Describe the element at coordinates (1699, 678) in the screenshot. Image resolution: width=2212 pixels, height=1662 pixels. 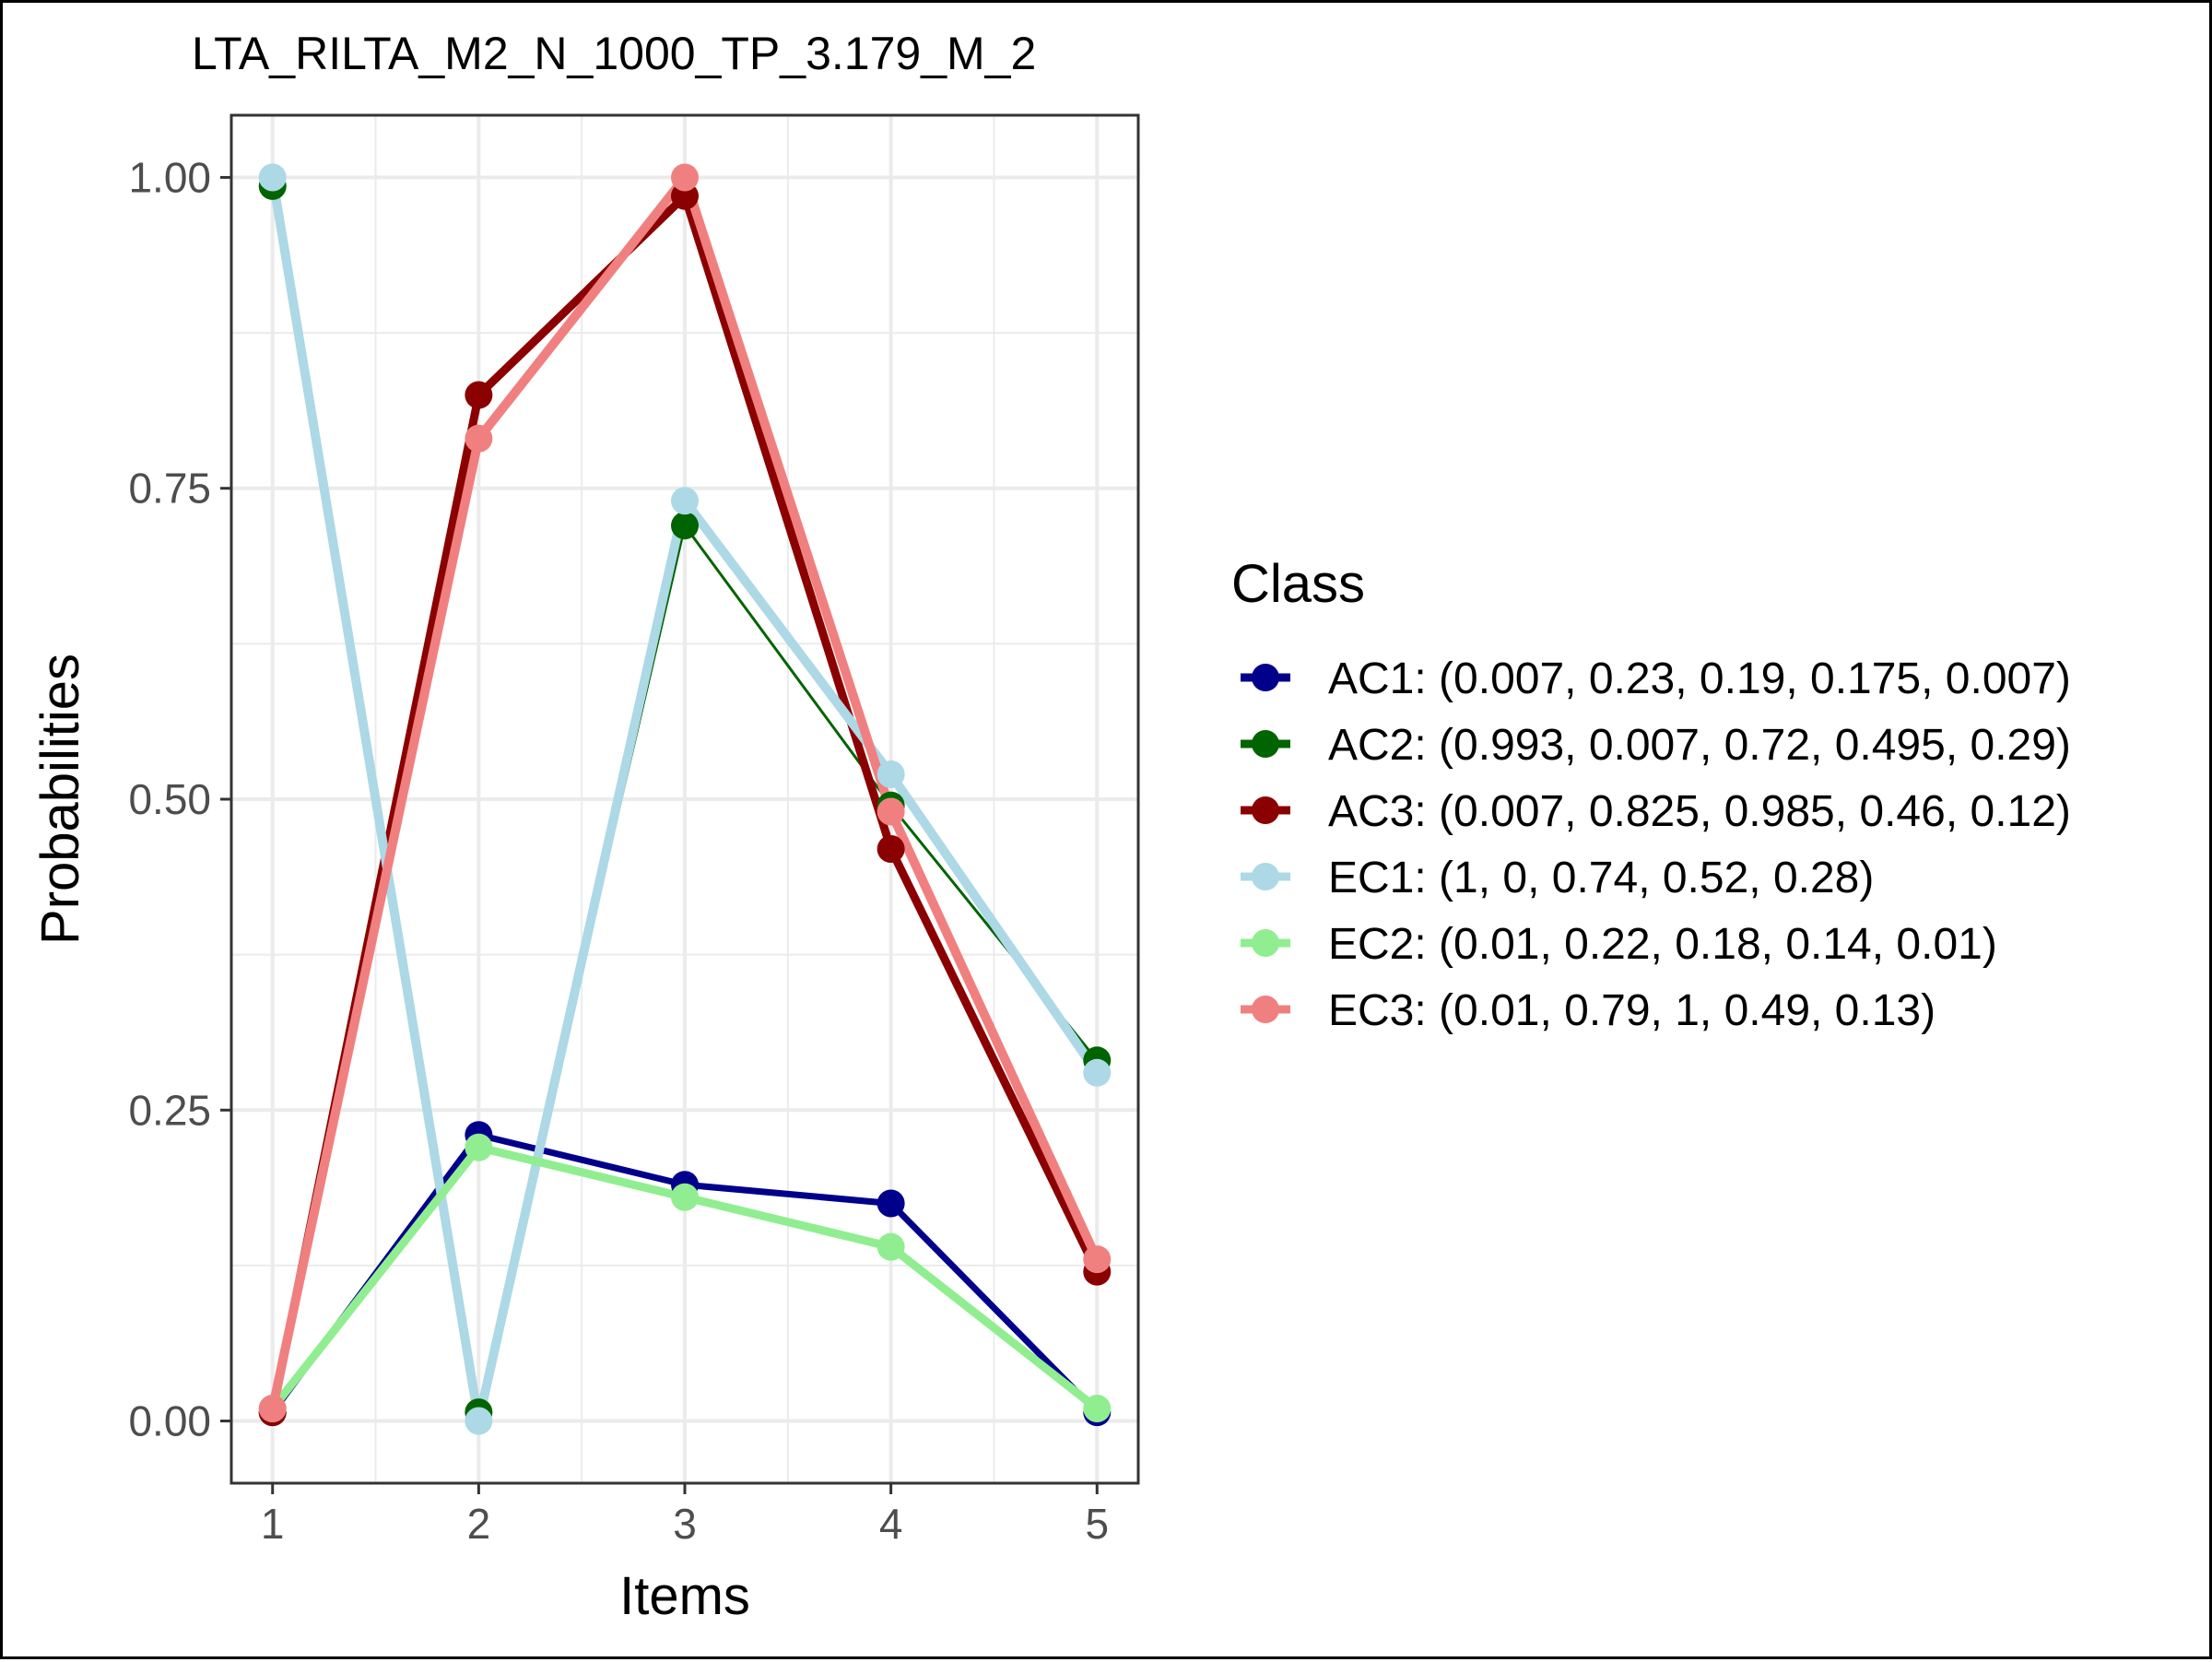
I see `legend-label: AC1: (0.007, 0.23, 0.19, 0.175, 0.007)` at that location.